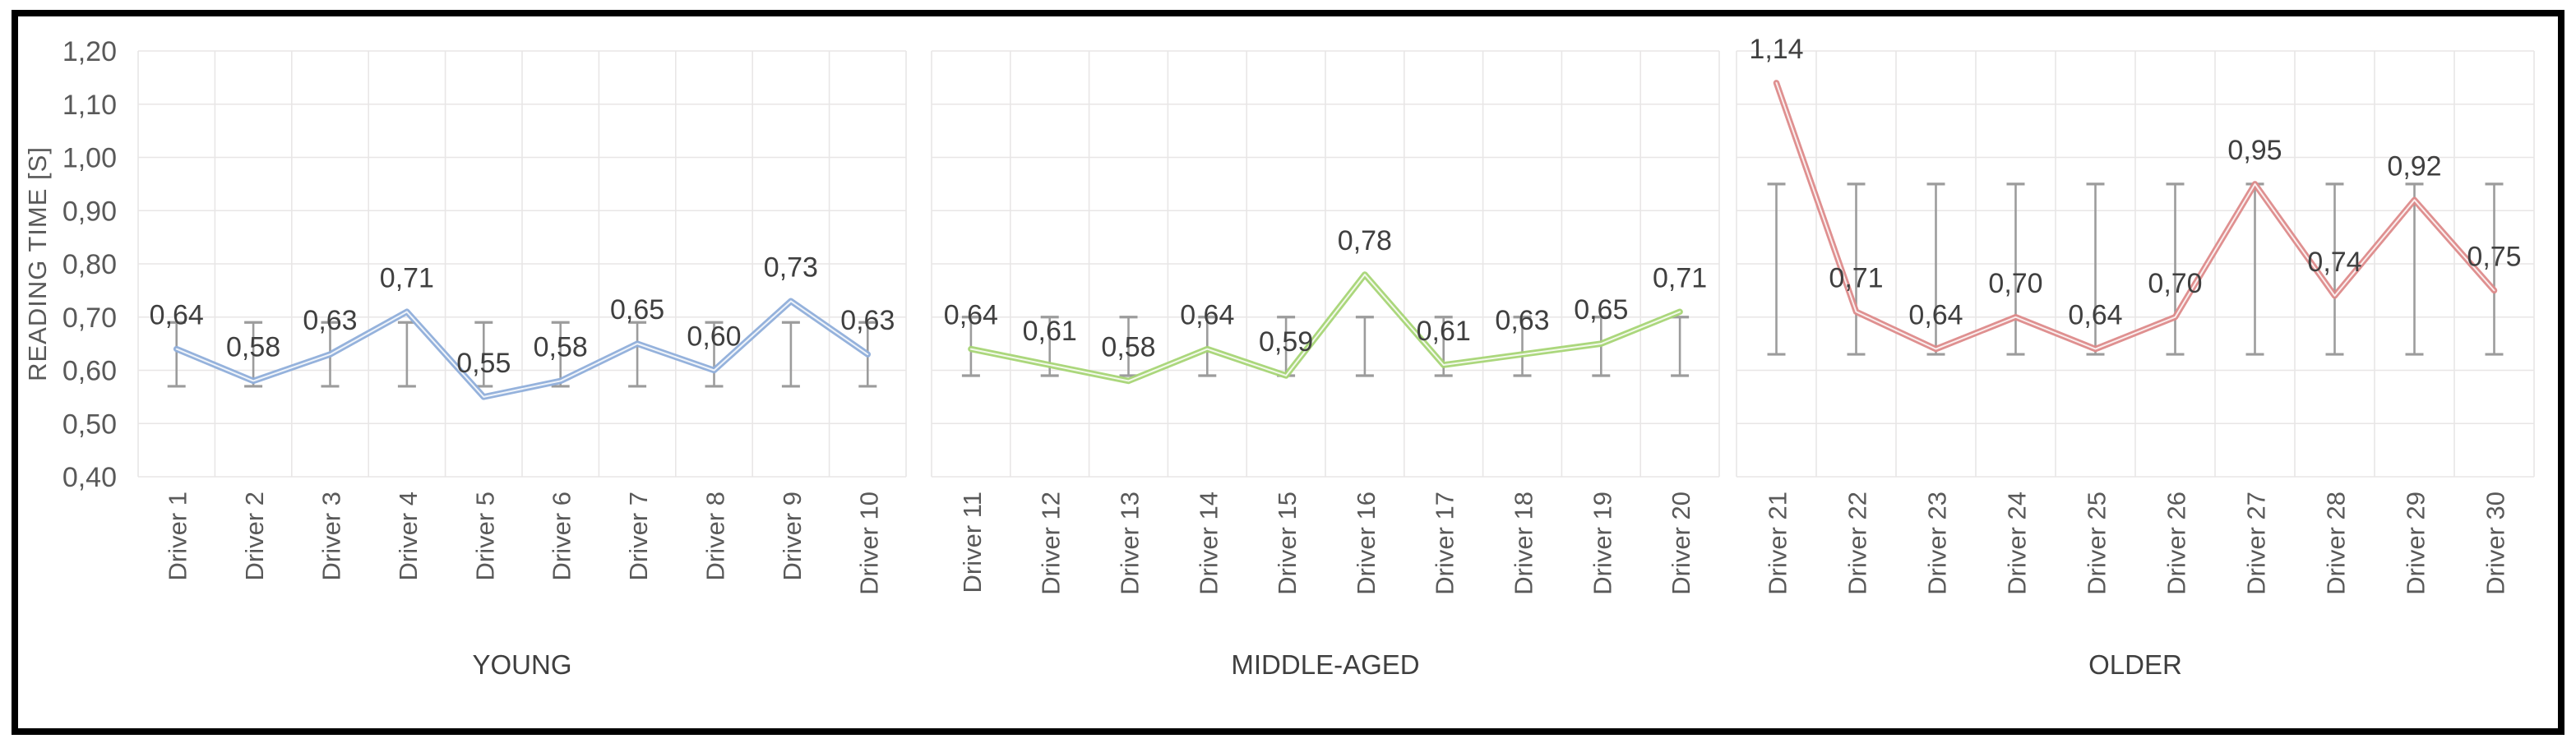  Describe the element at coordinates (1365, 240) in the screenshot. I see `data-label: 0,78` at that location.